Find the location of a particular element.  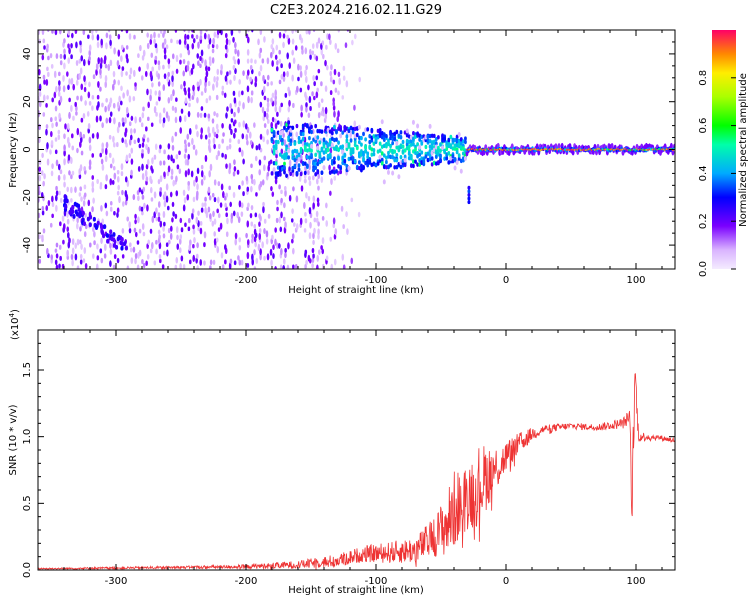

x-tick-label: 100 is located at coordinates (635, 581).